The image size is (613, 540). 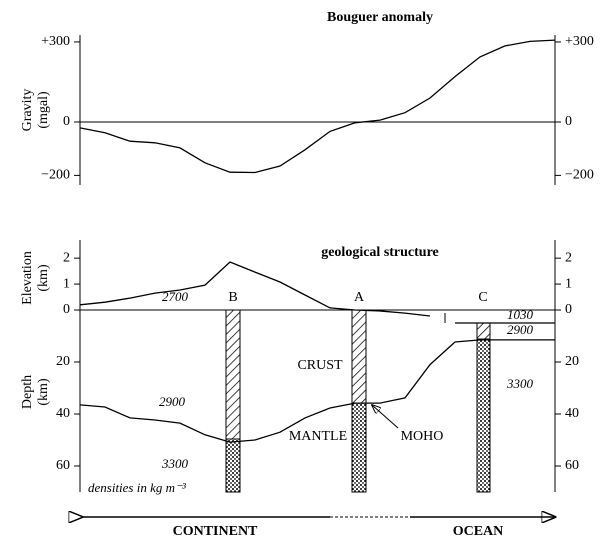 I want to click on region-label: OCEAN, so click(x=478, y=531).